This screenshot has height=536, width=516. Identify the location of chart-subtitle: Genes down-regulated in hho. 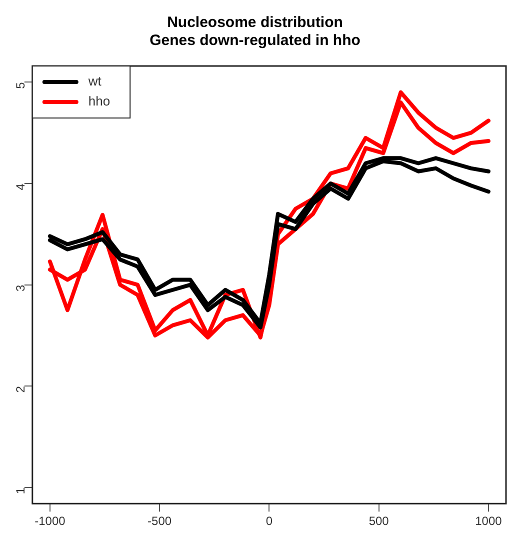
(255, 41).